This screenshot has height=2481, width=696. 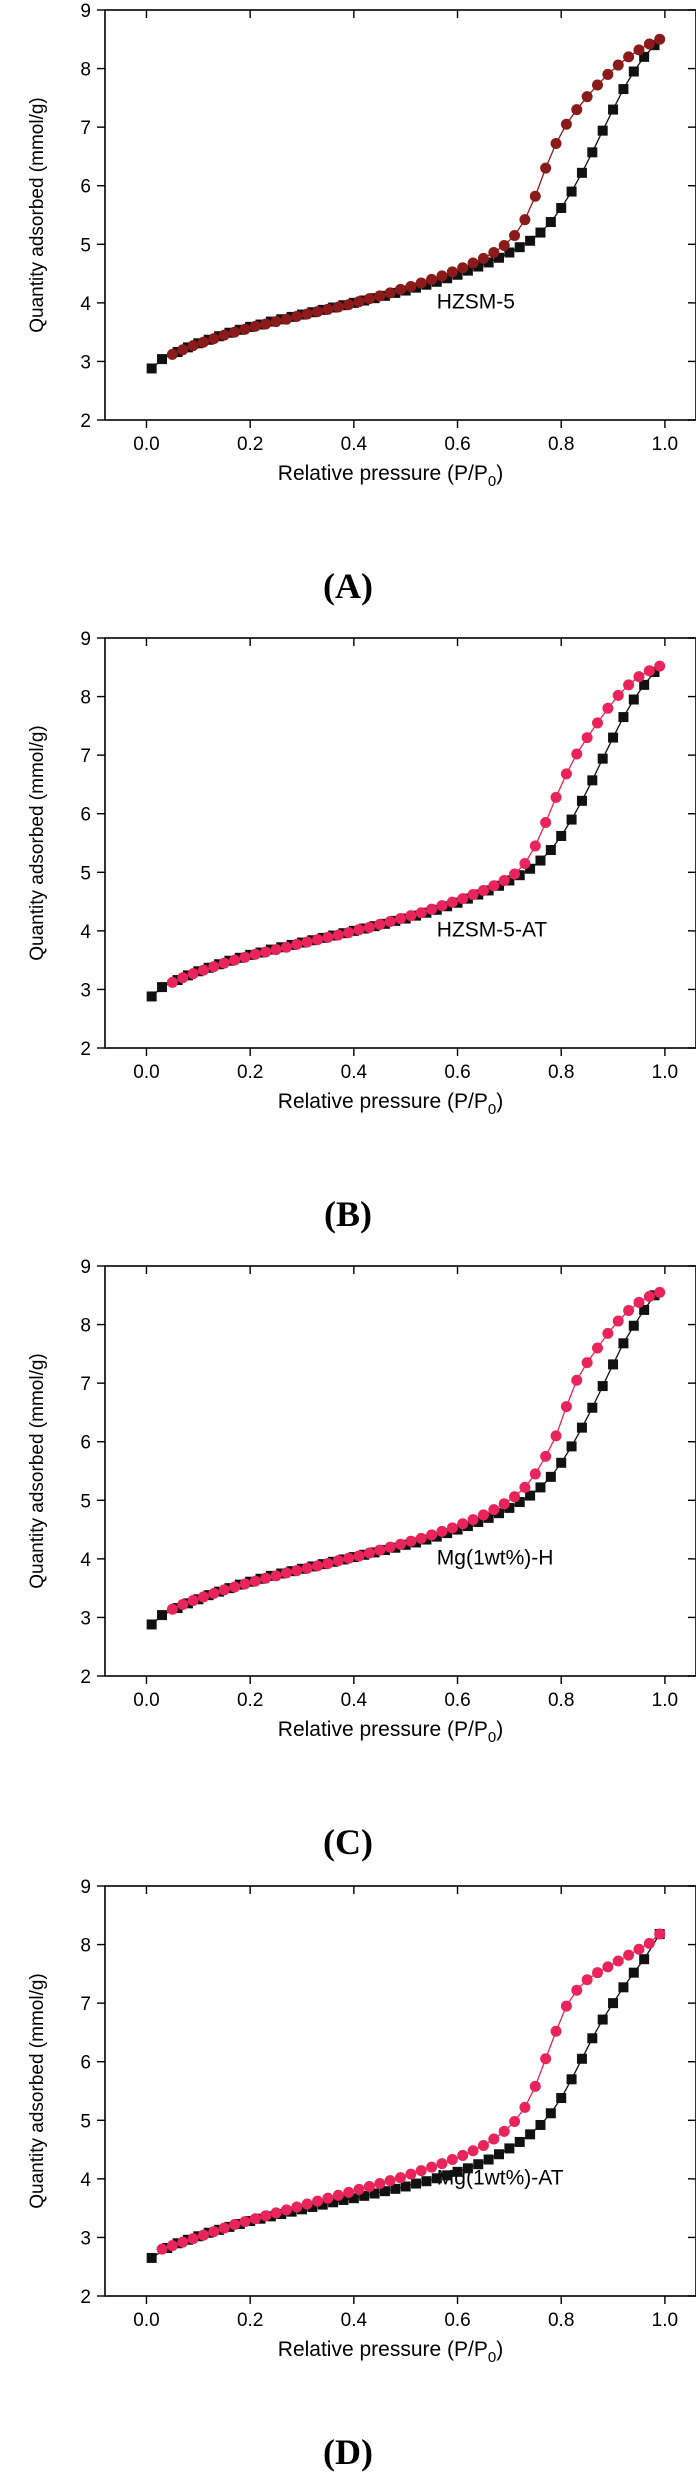 I want to click on plot-frame, so click(x=400, y=1471).